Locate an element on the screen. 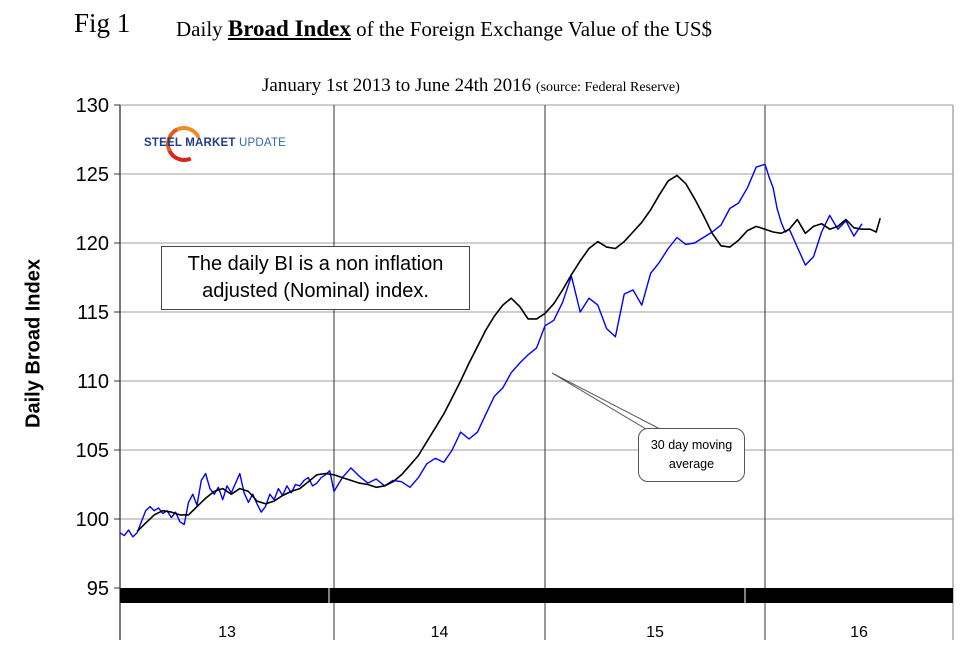 The height and width of the screenshot is (662, 969). source-note: (source: Federal Reserve) is located at coordinates (607, 87).